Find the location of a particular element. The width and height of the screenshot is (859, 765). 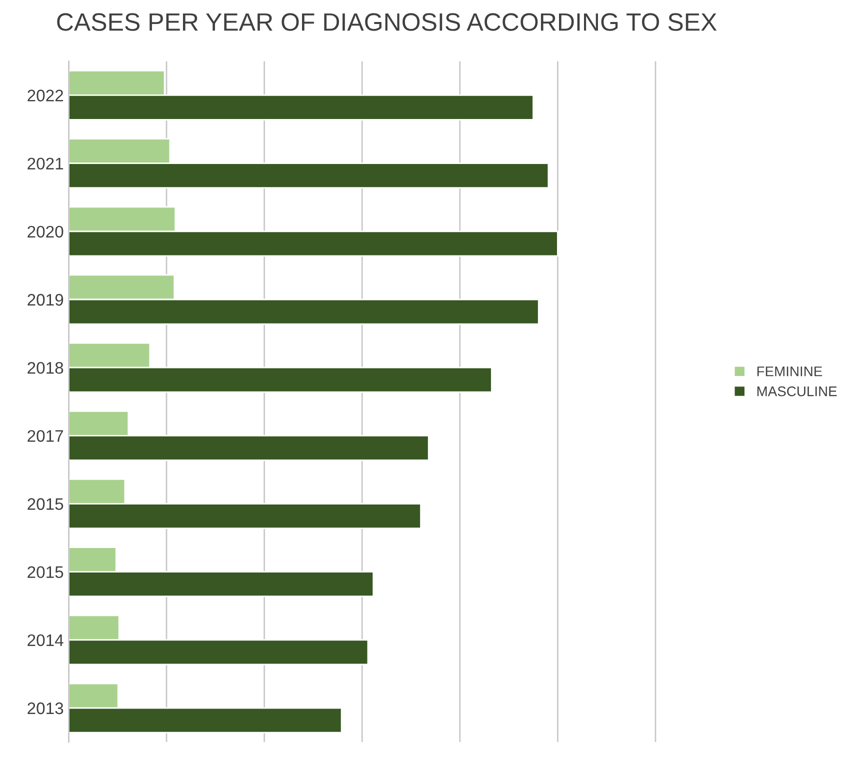

y-tick-label: 2021 is located at coordinates (46, 164).